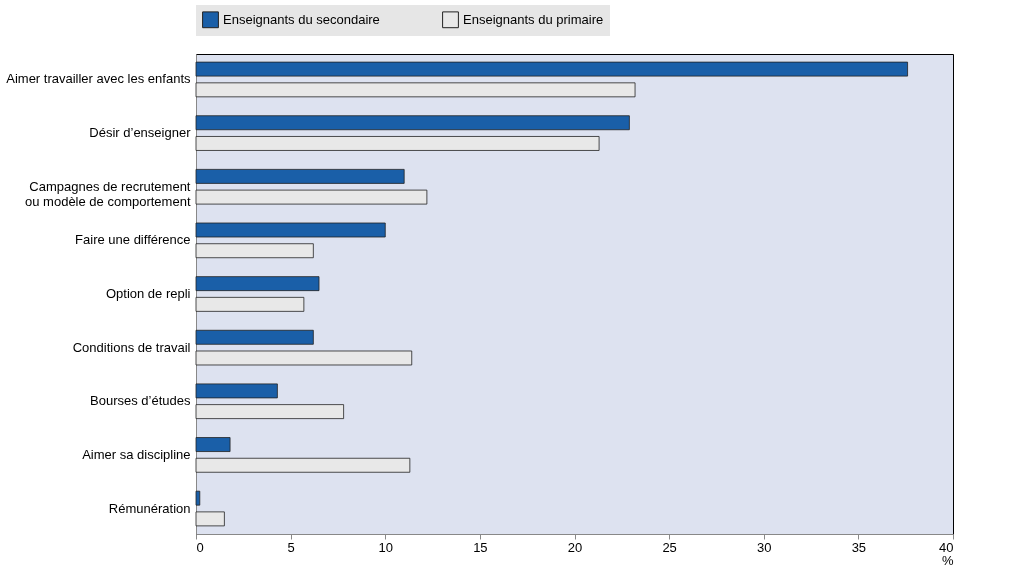 The height and width of the screenshot is (588, 1027). Describe the element at coordinates (131, 347) in the screenshot. I see `y-tick-label: Conditions de travail` at that location.